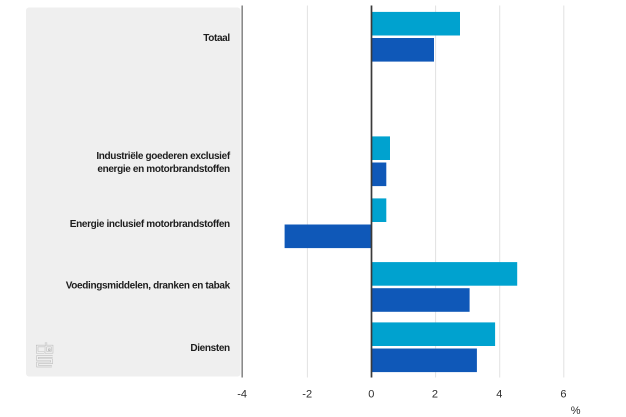  I want to click on svg-text: 6, so click(563, 394).